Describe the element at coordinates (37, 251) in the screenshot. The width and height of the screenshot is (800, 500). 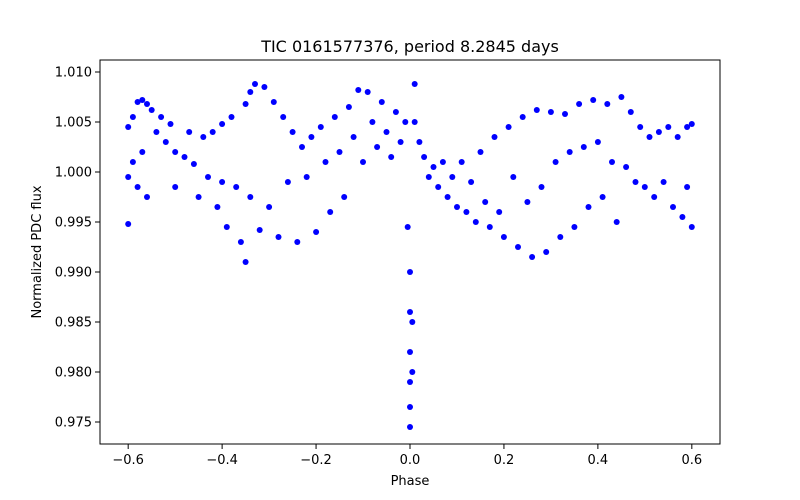
I see `y-axis-title: Normalized PDC flux` at that location.